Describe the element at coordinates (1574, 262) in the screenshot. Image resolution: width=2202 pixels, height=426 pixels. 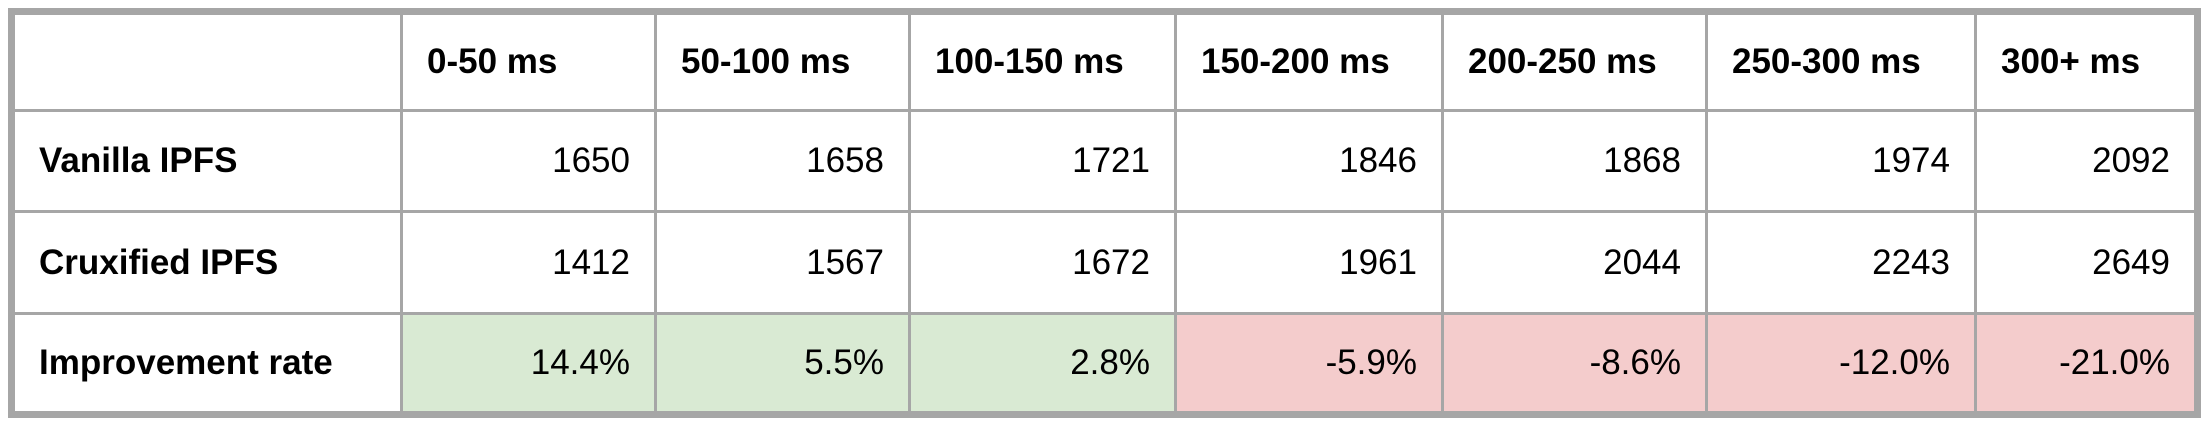
I see `table-cell: 2044` at that location.